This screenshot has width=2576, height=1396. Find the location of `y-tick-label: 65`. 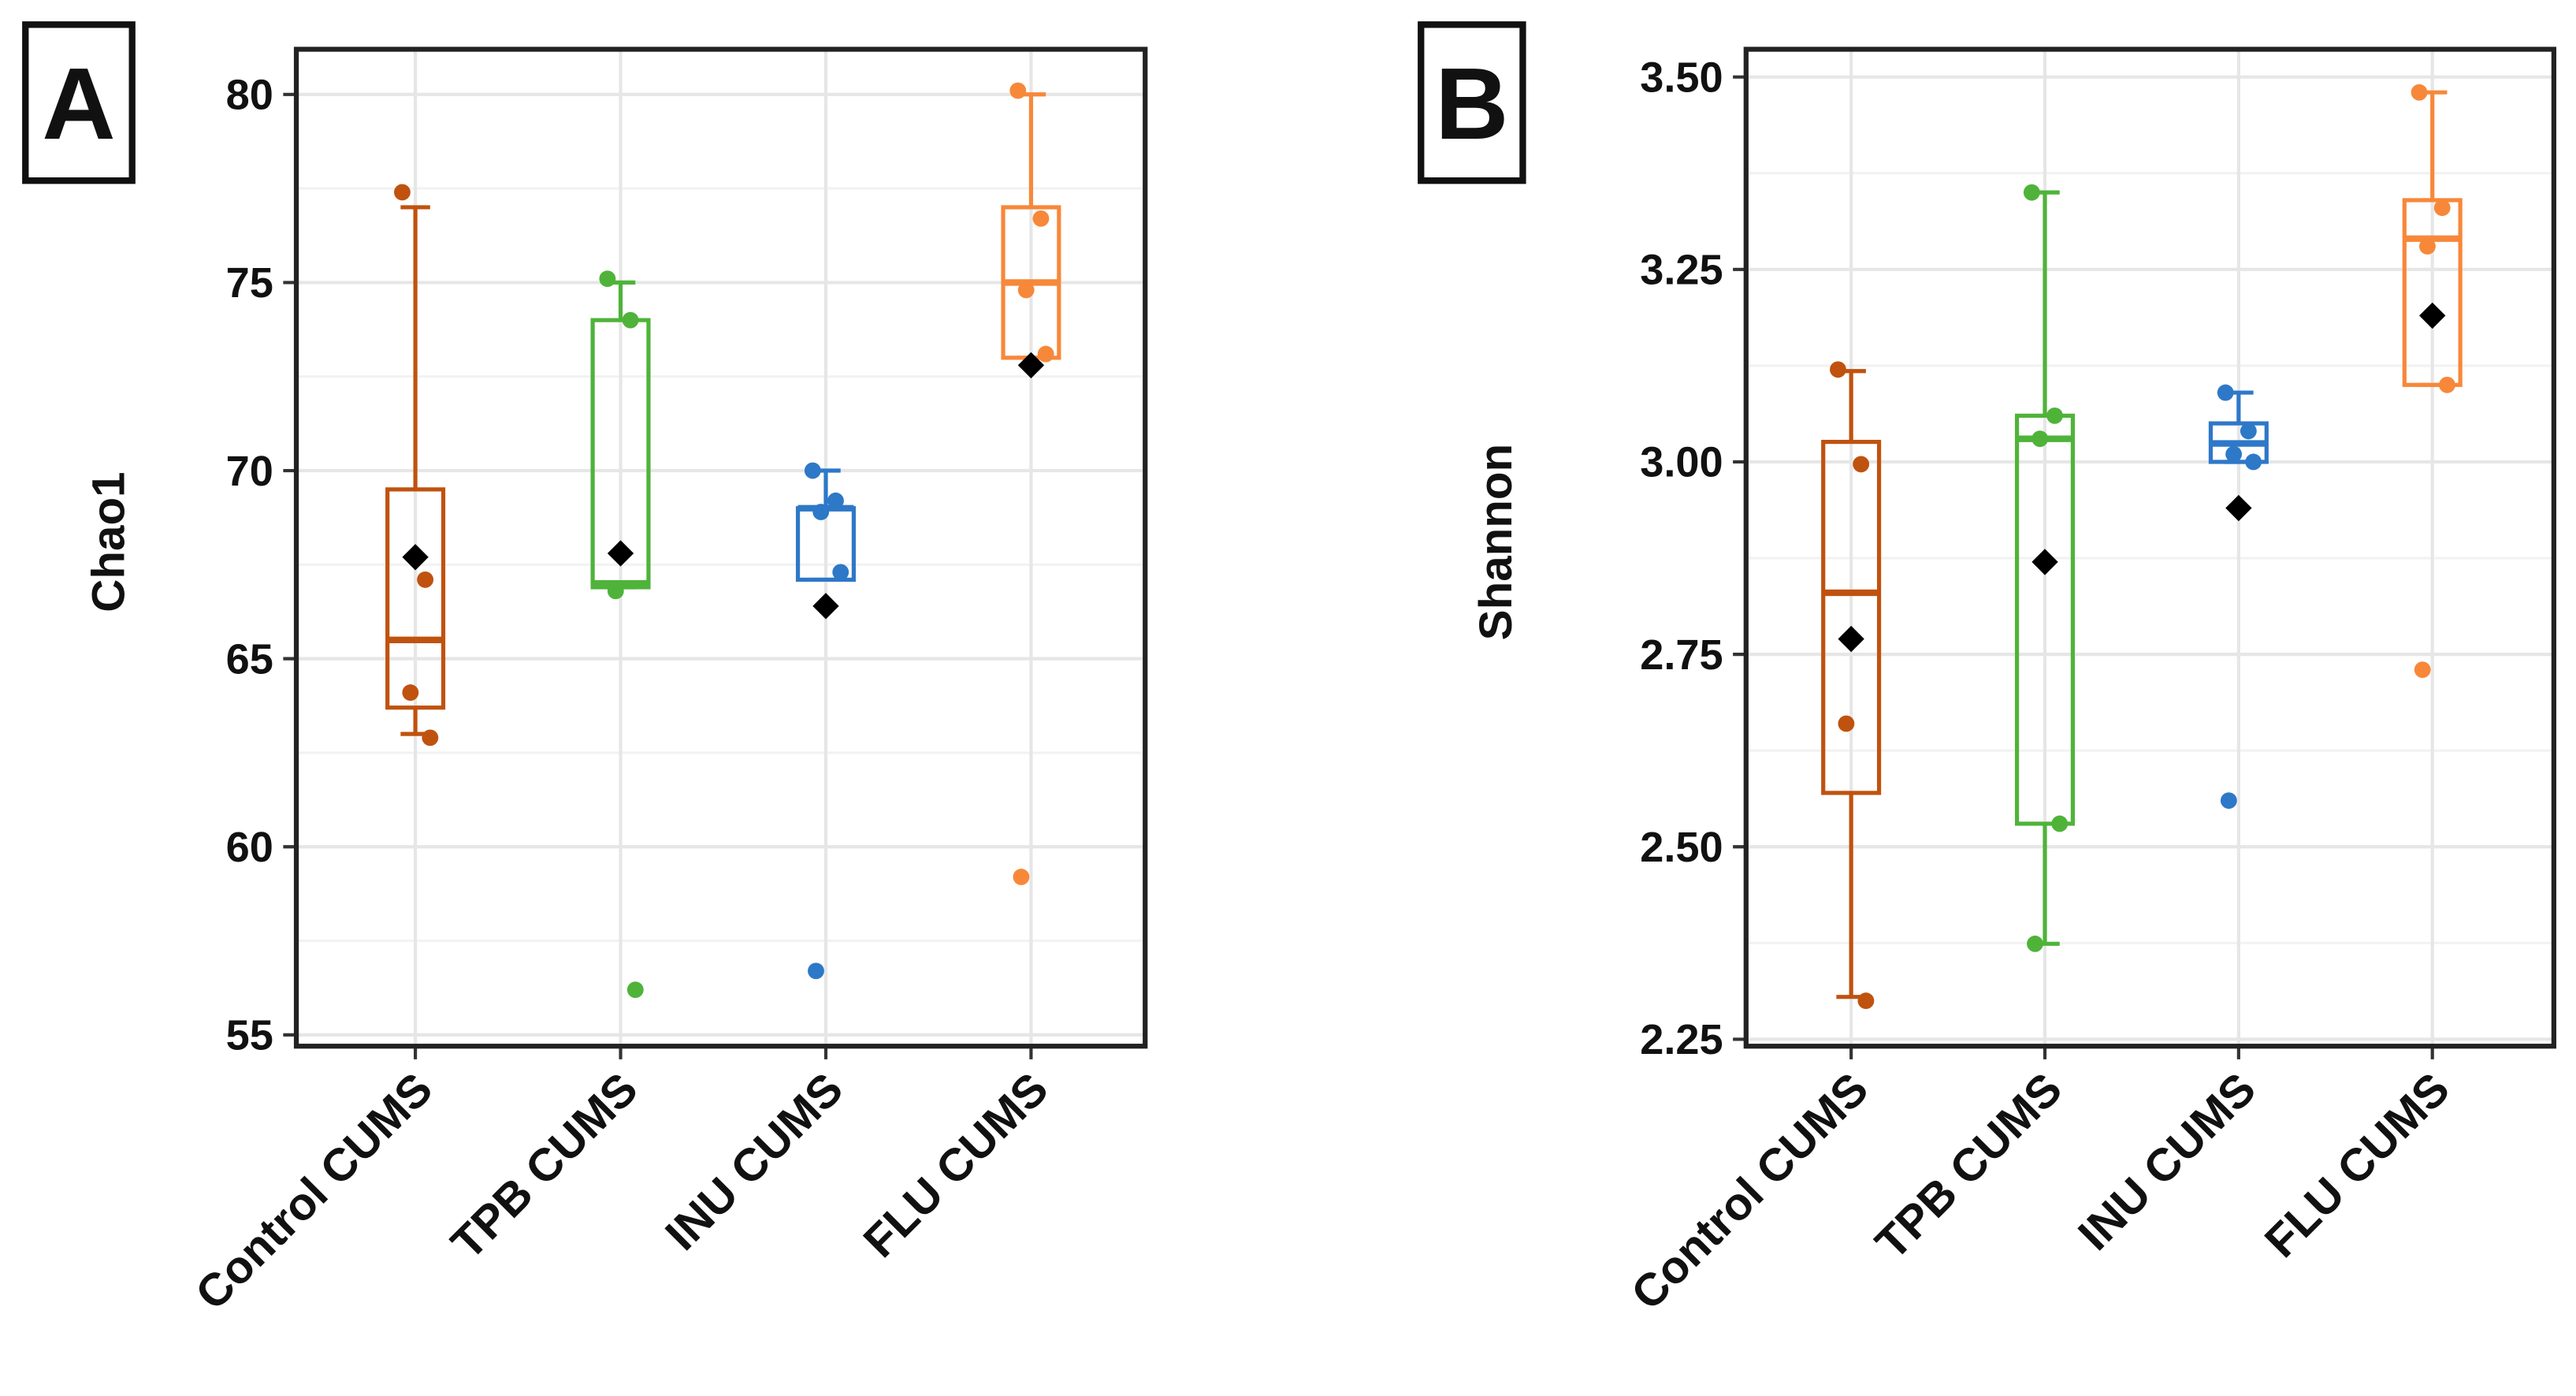

y-tick-label: 65 is located at coordinates (249, 659).